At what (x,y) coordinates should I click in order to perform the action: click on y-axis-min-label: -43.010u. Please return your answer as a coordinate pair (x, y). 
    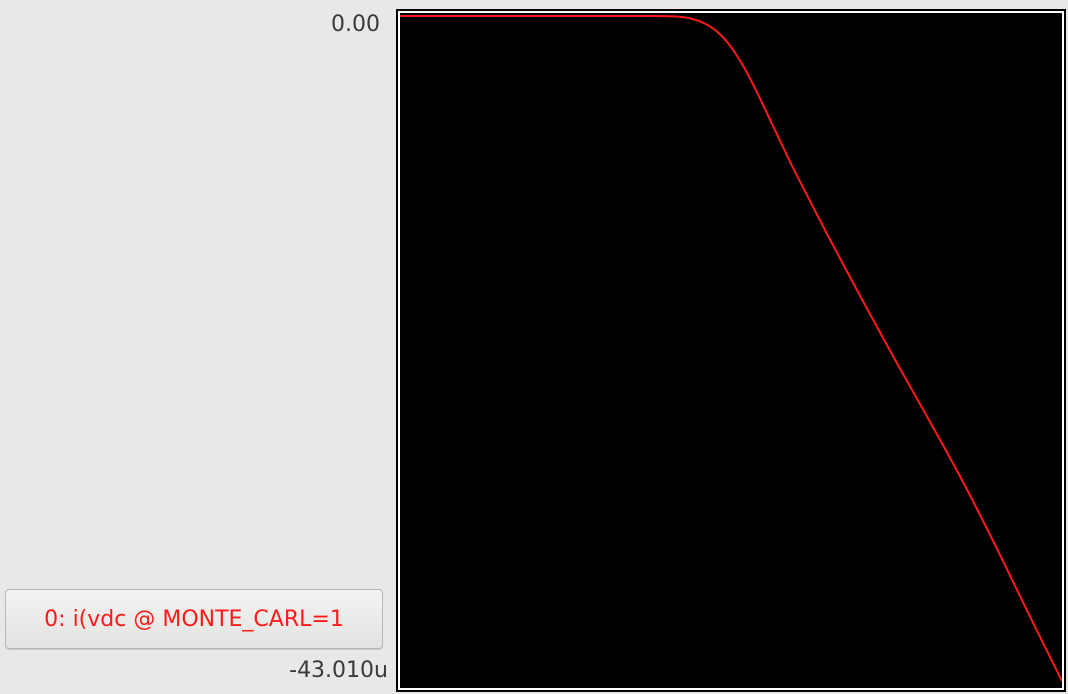
    Looking at the image, I should click on (338, 670).